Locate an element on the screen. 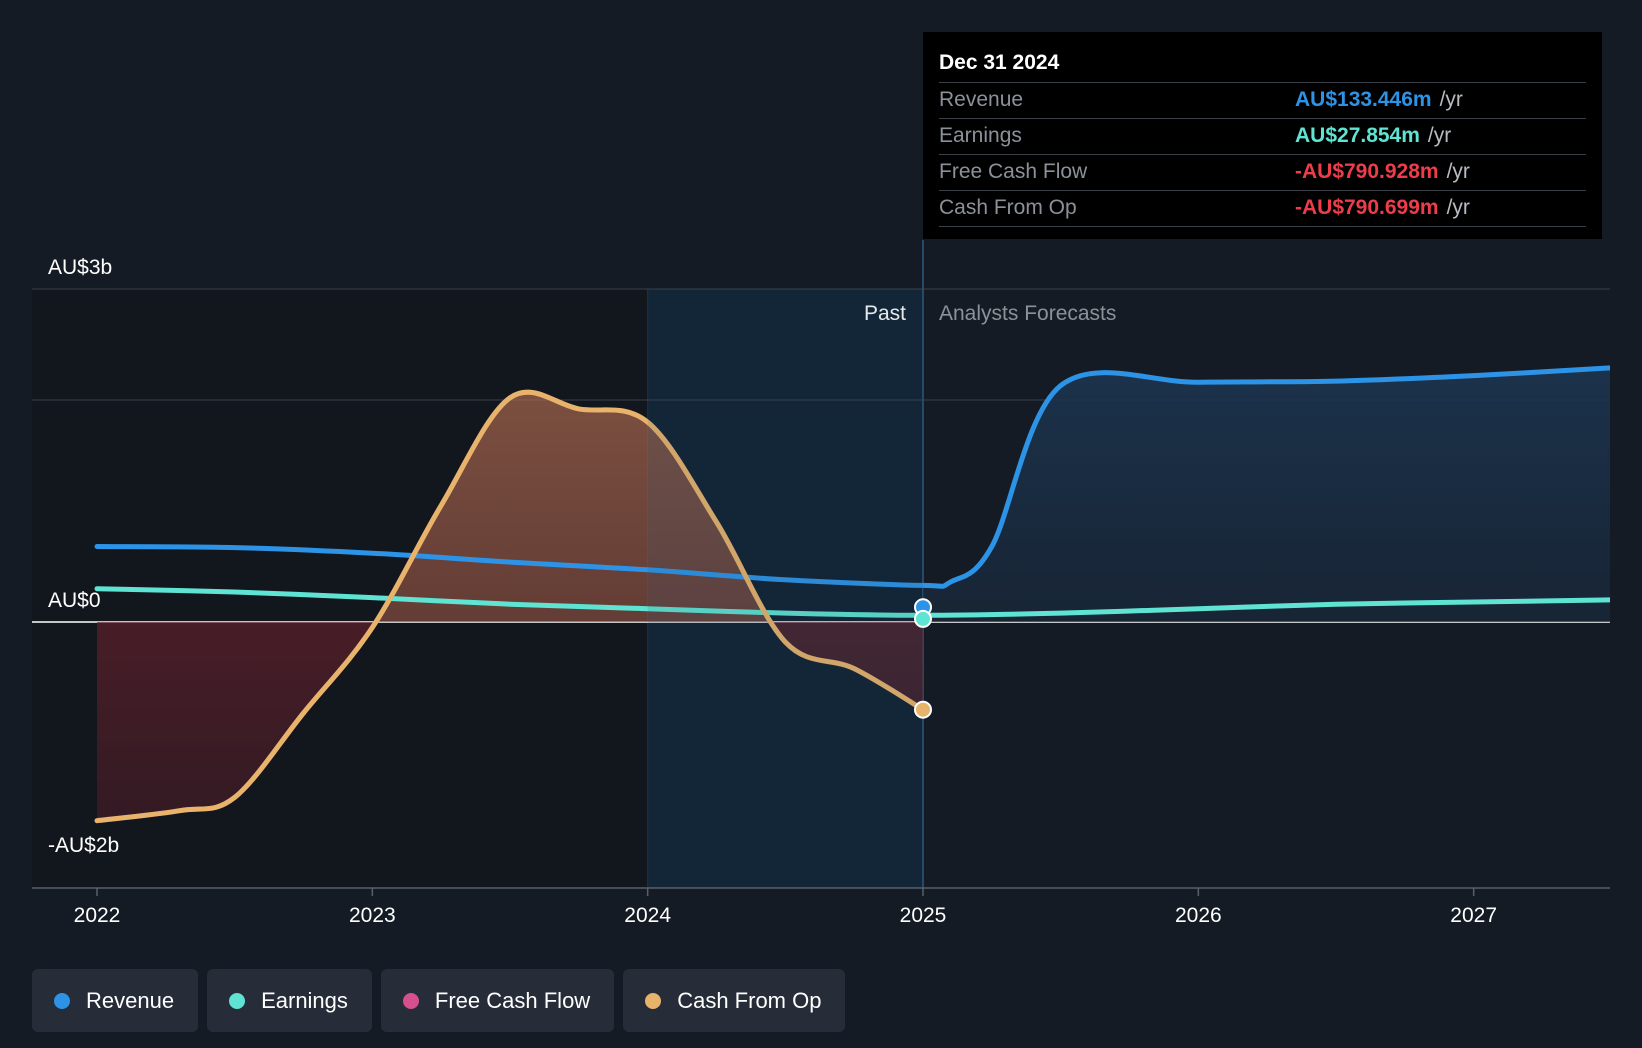 The height and width of the screenshot is (1048, 1642). tooltip-value: AU$133.446m is located at coordinates (1363, 99).